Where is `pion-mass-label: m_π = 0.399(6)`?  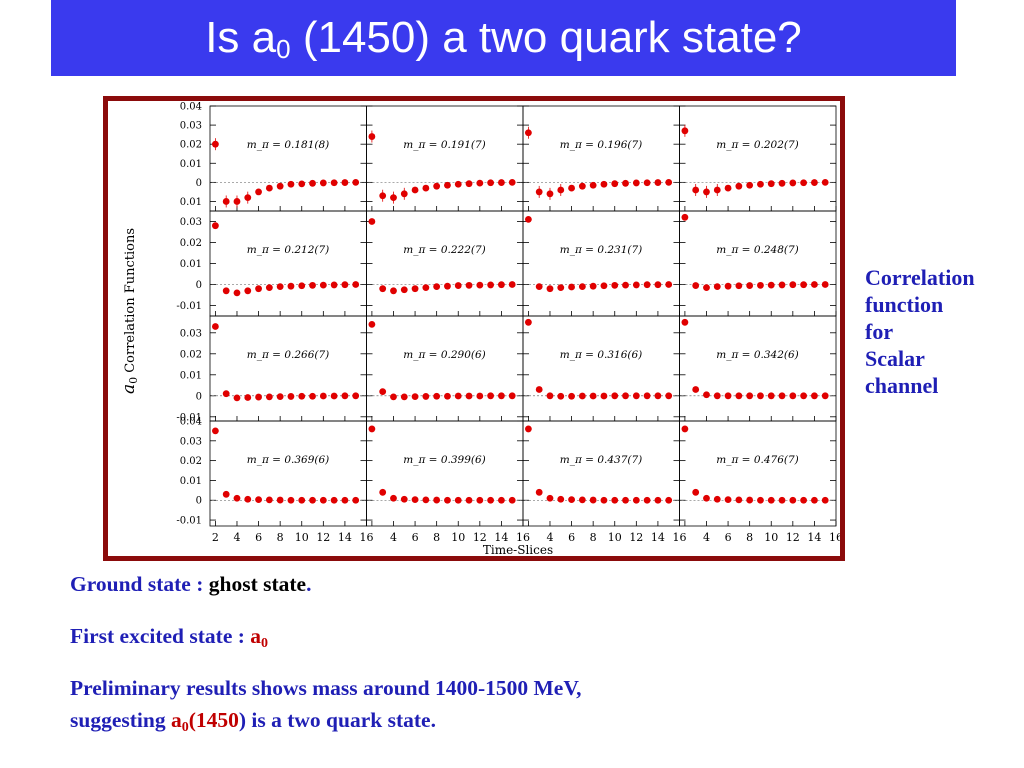 pion-mass-label: m_π = 0.399(6) is located at coordinates (444, 460).